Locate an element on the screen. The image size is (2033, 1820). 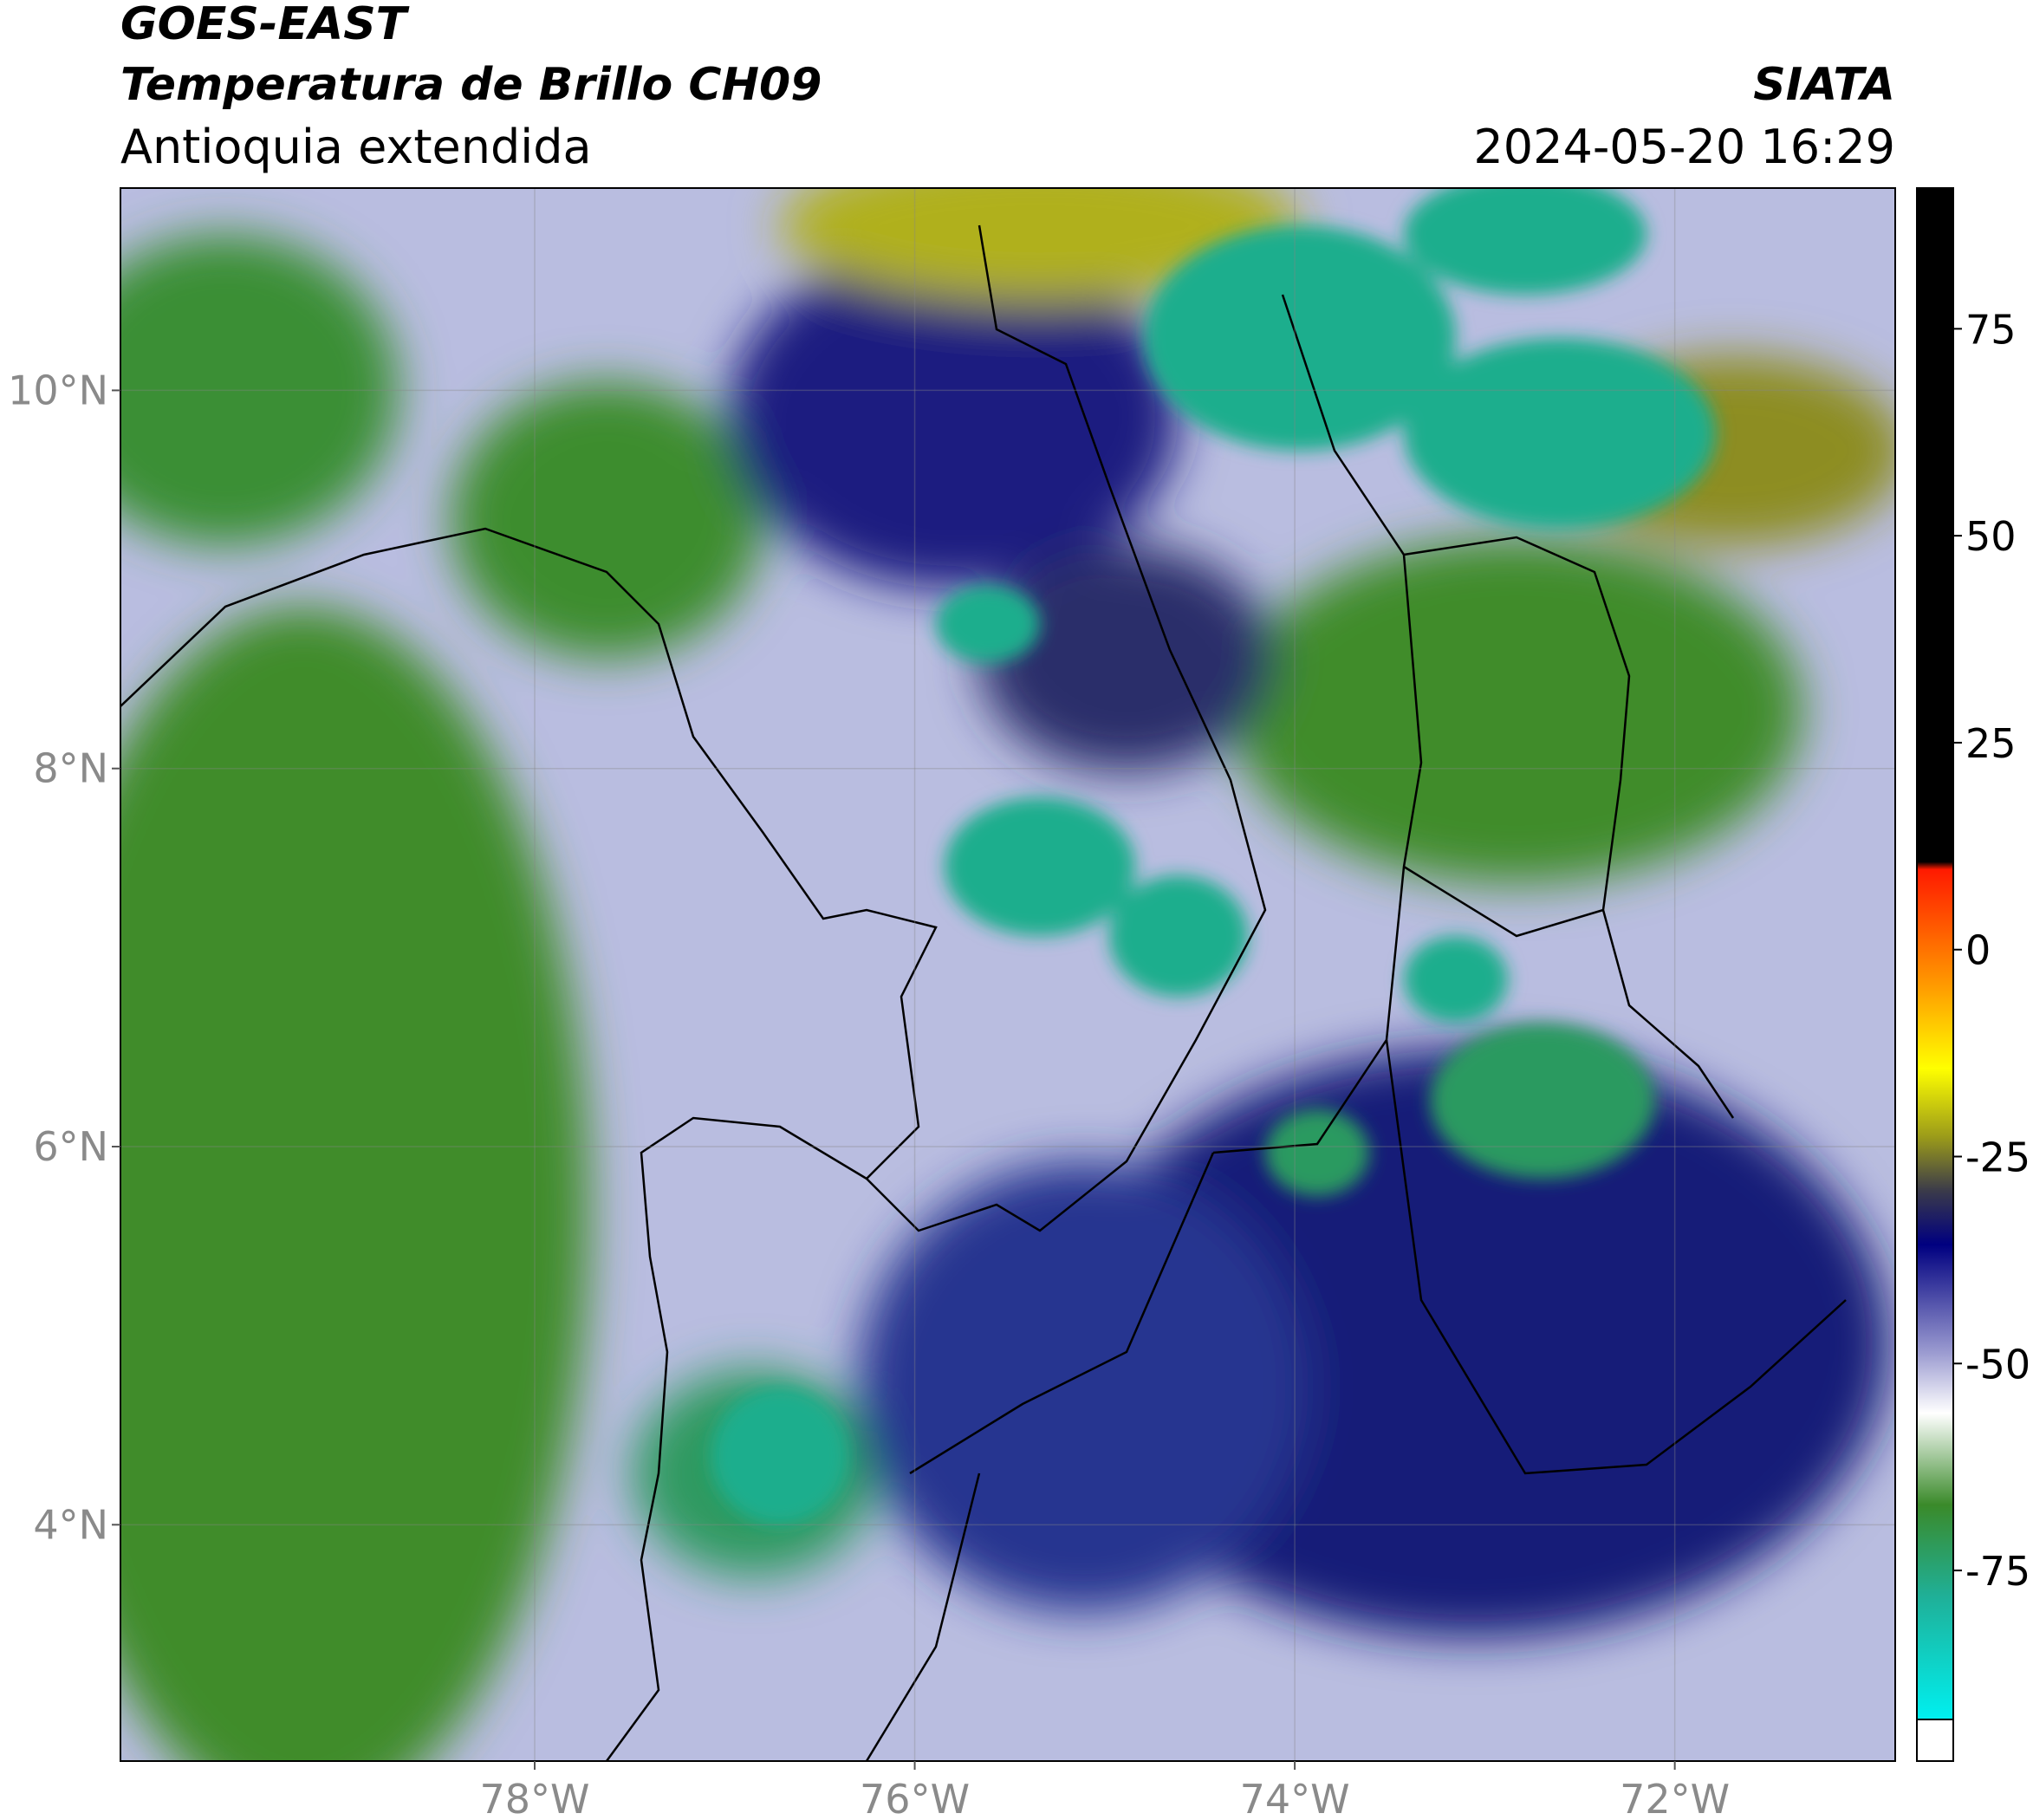
colorbar-tick-label: 50 is located at coordinates (1991, 536).